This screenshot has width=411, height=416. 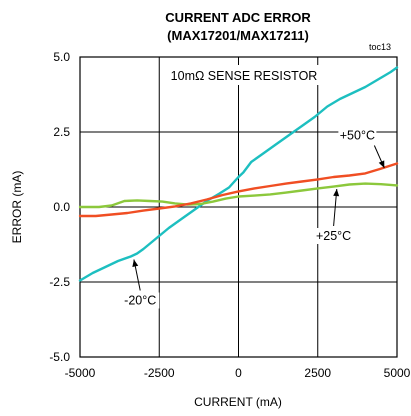 I want to click on y-tick-labels: -5.0 -2.5 0.0 2.5 5.0, so click(x=59, y=207).